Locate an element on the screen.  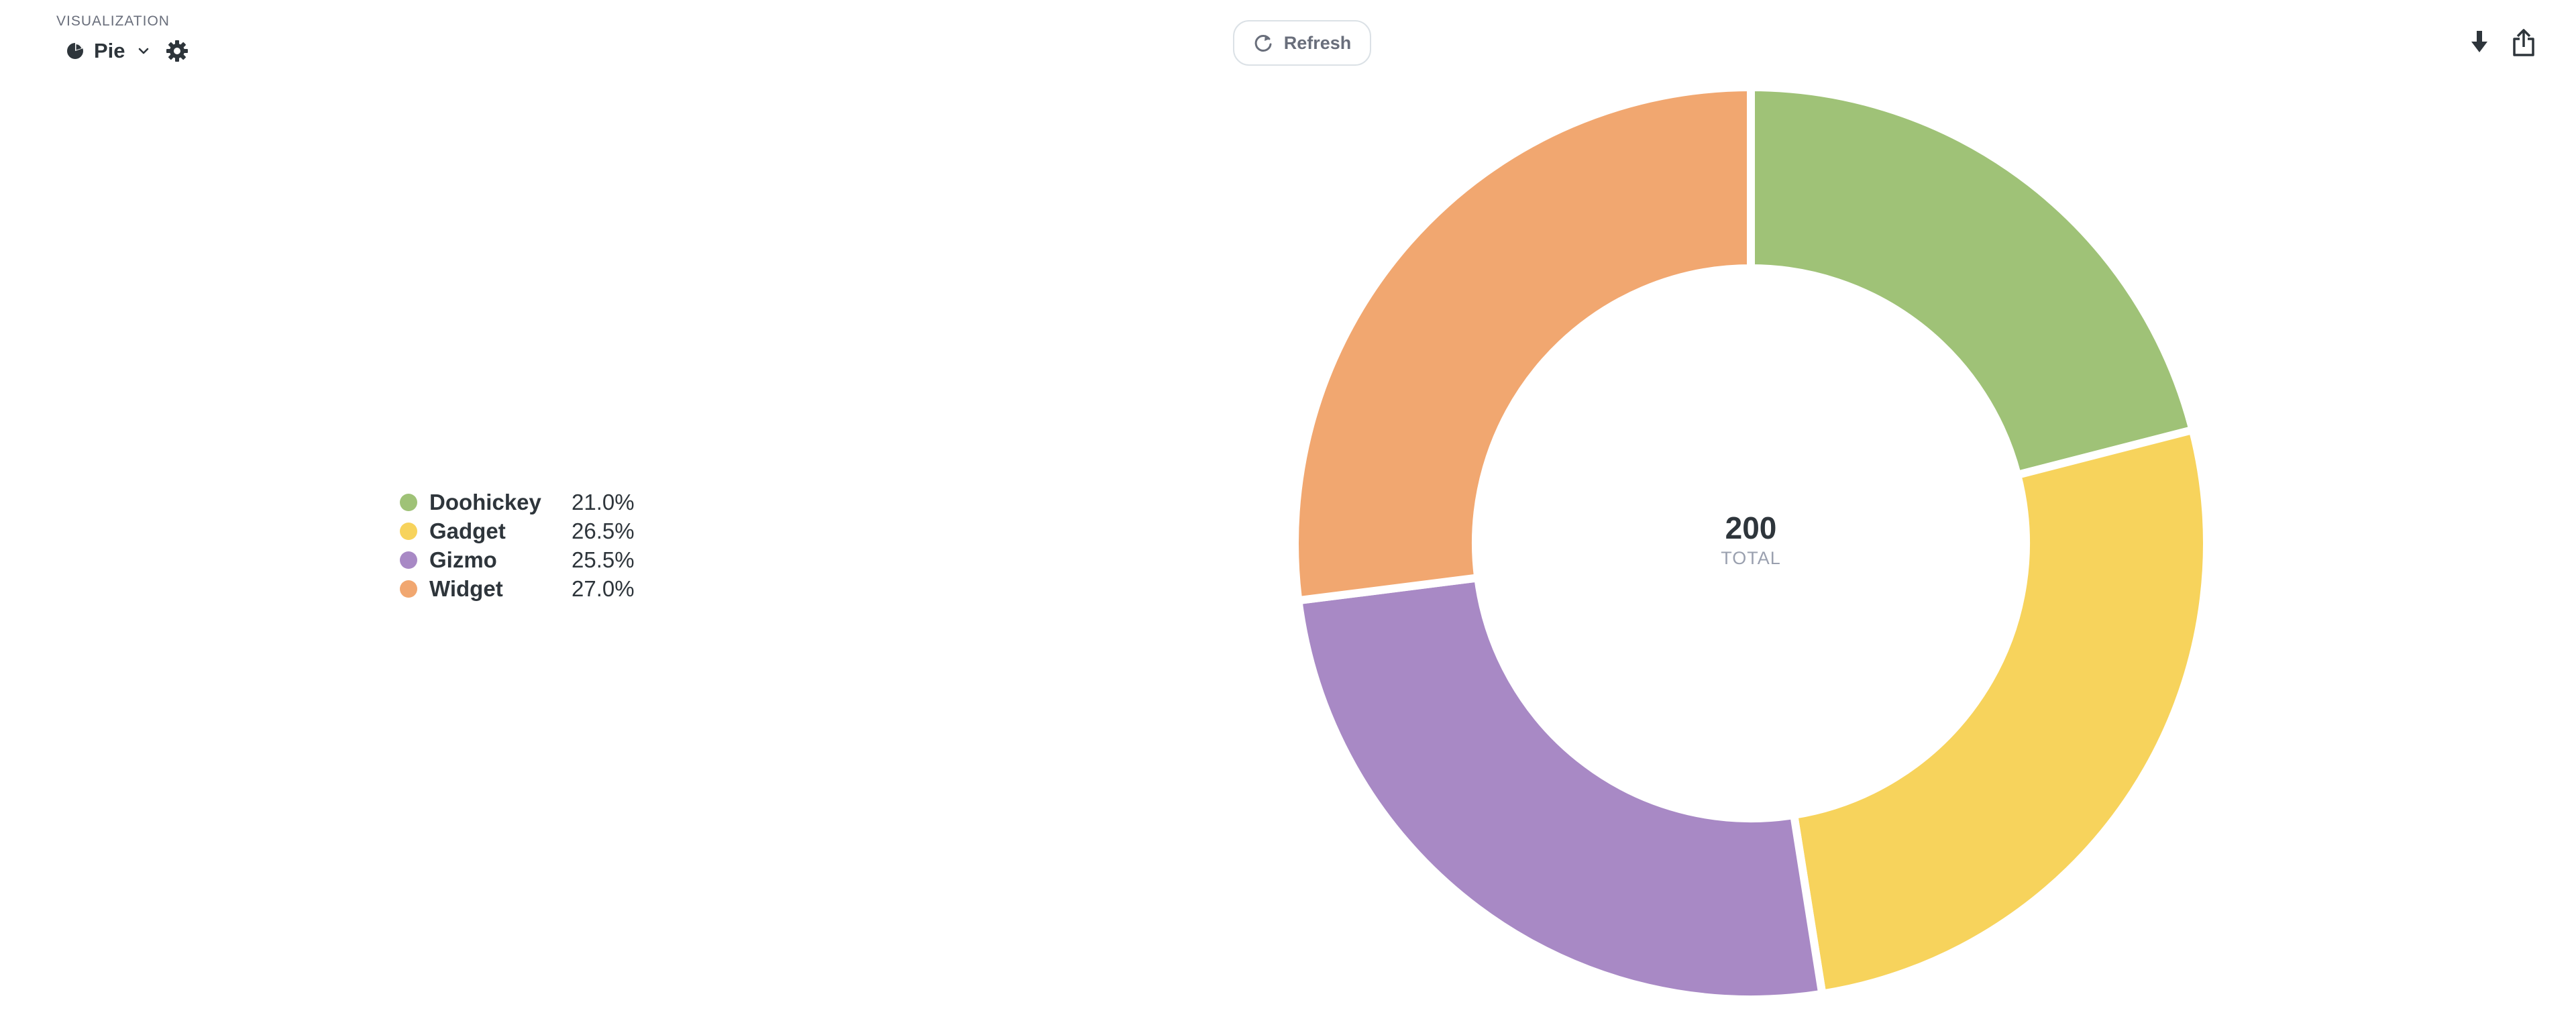
pie-slice-widget is located at coordinates (1525, 346).